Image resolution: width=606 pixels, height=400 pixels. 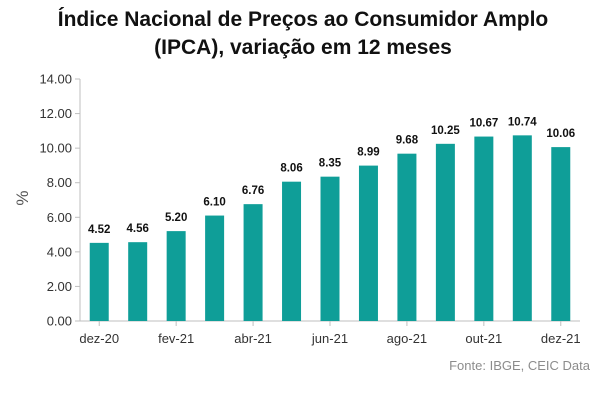 What do you see at coordinates (445, 131) in the screenshot?
I see `data-label: 10.25` at bounding box center [445, 131].